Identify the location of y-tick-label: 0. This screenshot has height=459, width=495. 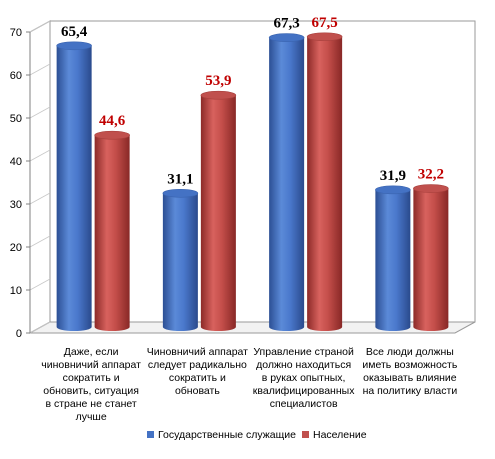
(19, 334).